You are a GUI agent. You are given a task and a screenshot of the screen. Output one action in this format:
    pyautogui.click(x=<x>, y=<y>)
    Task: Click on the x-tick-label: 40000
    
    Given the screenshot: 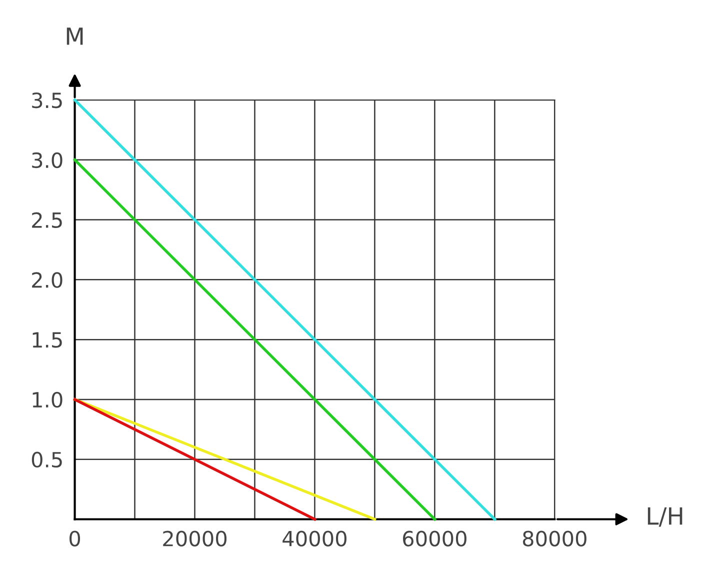 What is the action you would take?
    pyautogui.click(x=314, y=538)
    